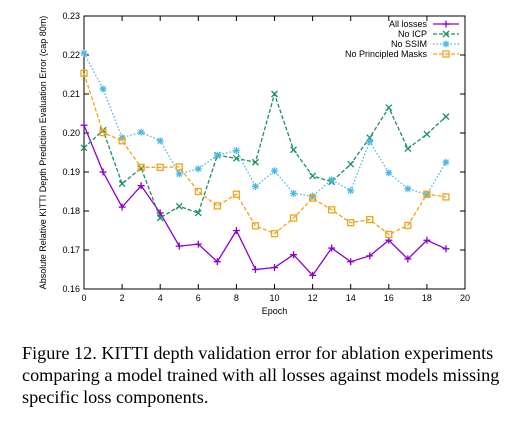 Image resolution: width=527 pixels, height=422 pixels. What do you see at coordinates (389, 298) in the screenshot?
I see `x-tick-label: 16` at bounding box center [389, 298].